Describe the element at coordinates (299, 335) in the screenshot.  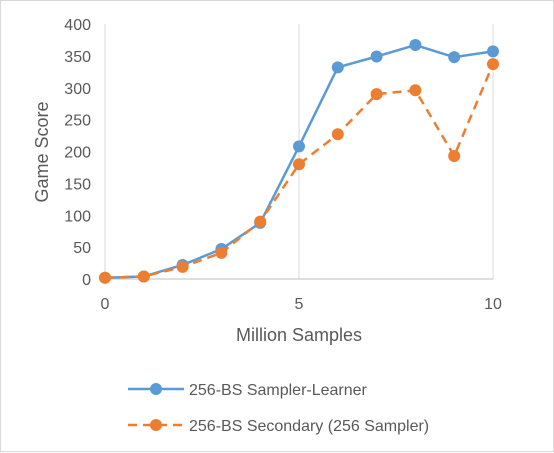
I see `x-axis-title: Million Samples` at that location.